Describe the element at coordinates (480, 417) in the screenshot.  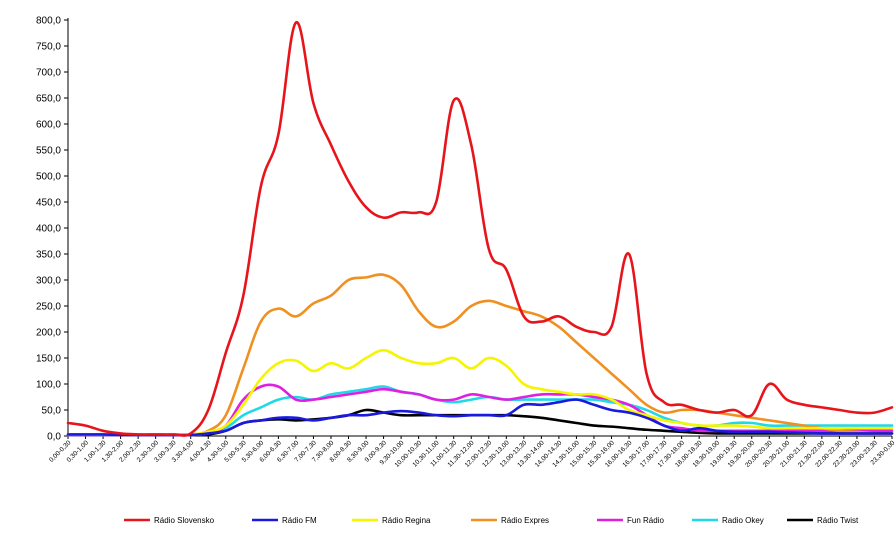
I see `series-line-r-dio-fm` at that location.